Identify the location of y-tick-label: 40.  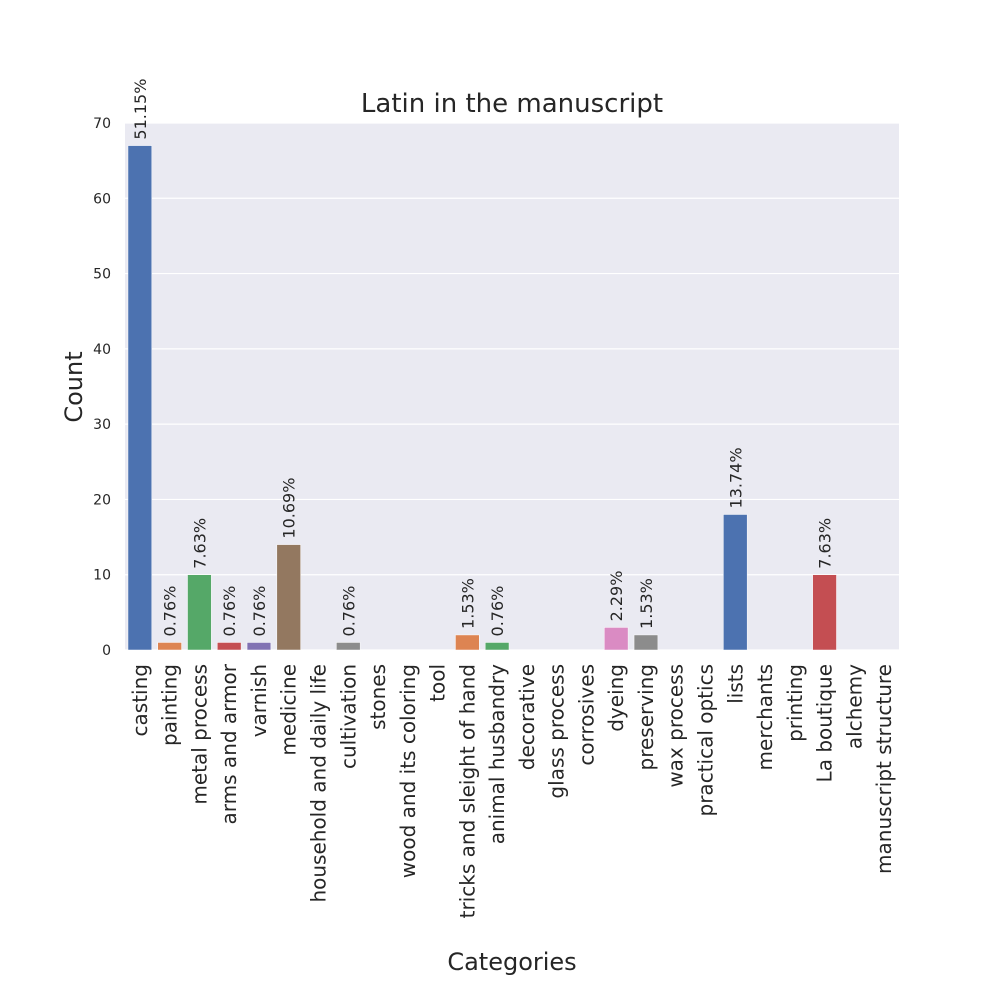
(102, 350).